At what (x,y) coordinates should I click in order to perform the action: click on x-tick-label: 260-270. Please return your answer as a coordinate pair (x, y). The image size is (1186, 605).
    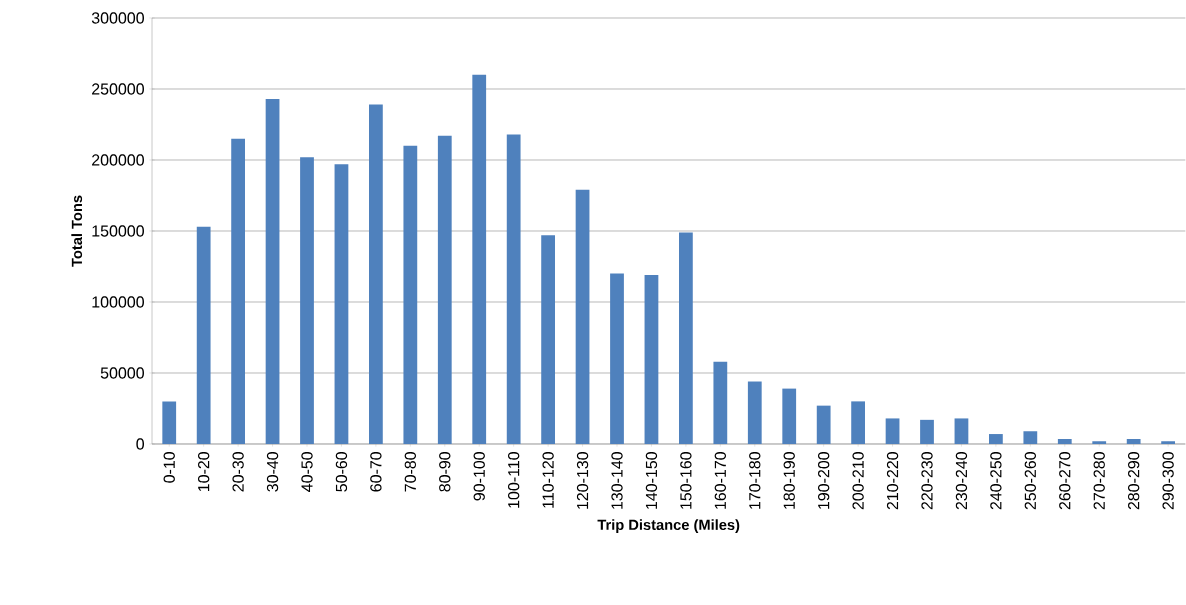
    Looking at the image, I should click on (1065, 480).